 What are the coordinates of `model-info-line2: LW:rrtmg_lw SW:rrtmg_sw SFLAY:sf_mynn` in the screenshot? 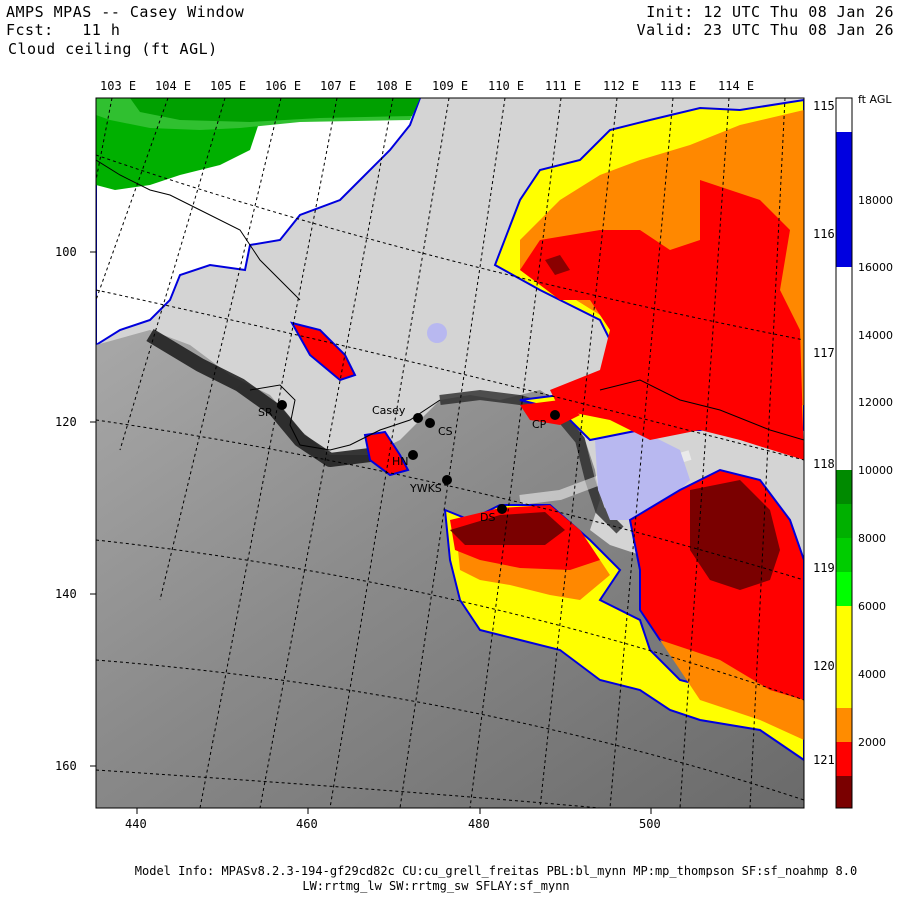 It's located at (436, 886).